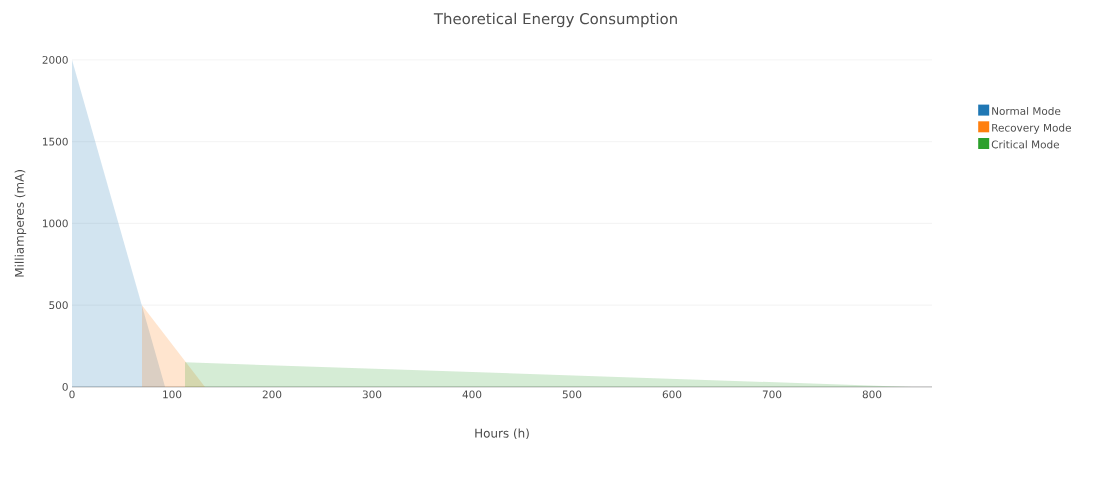 The height and width of the screenshot is (503, 1120). What do you see at coordinates (772, 394) in the screenshot?
I see `x-tick-label: 700` at bounding box center [772, 394].